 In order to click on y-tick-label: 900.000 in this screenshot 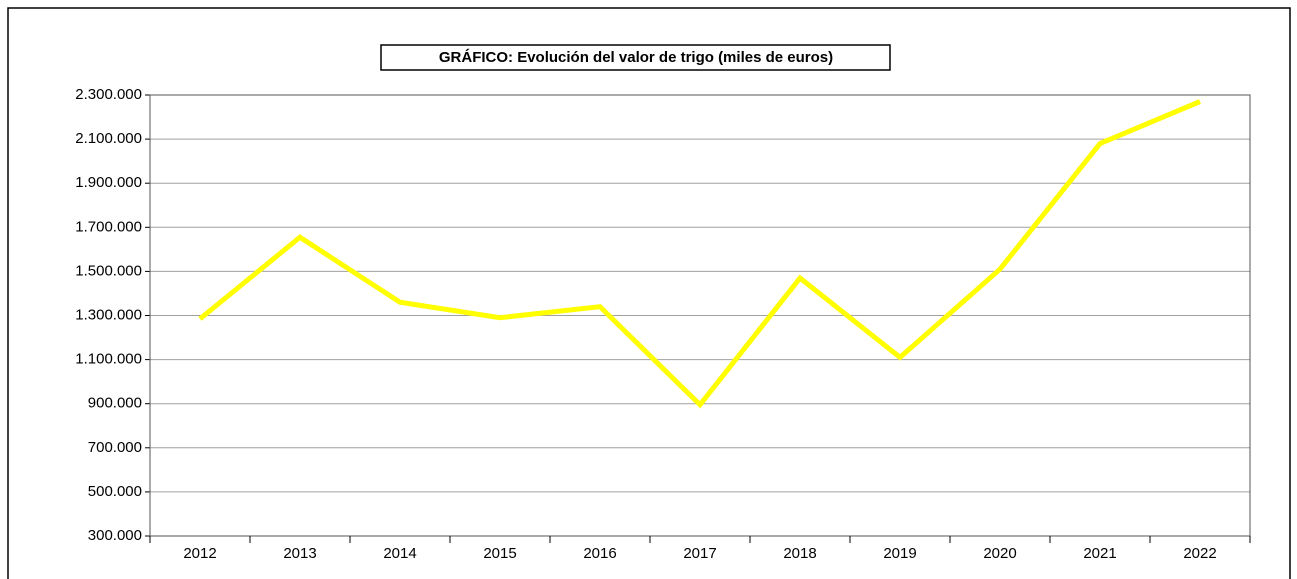, I will do `click(115, 403)`.